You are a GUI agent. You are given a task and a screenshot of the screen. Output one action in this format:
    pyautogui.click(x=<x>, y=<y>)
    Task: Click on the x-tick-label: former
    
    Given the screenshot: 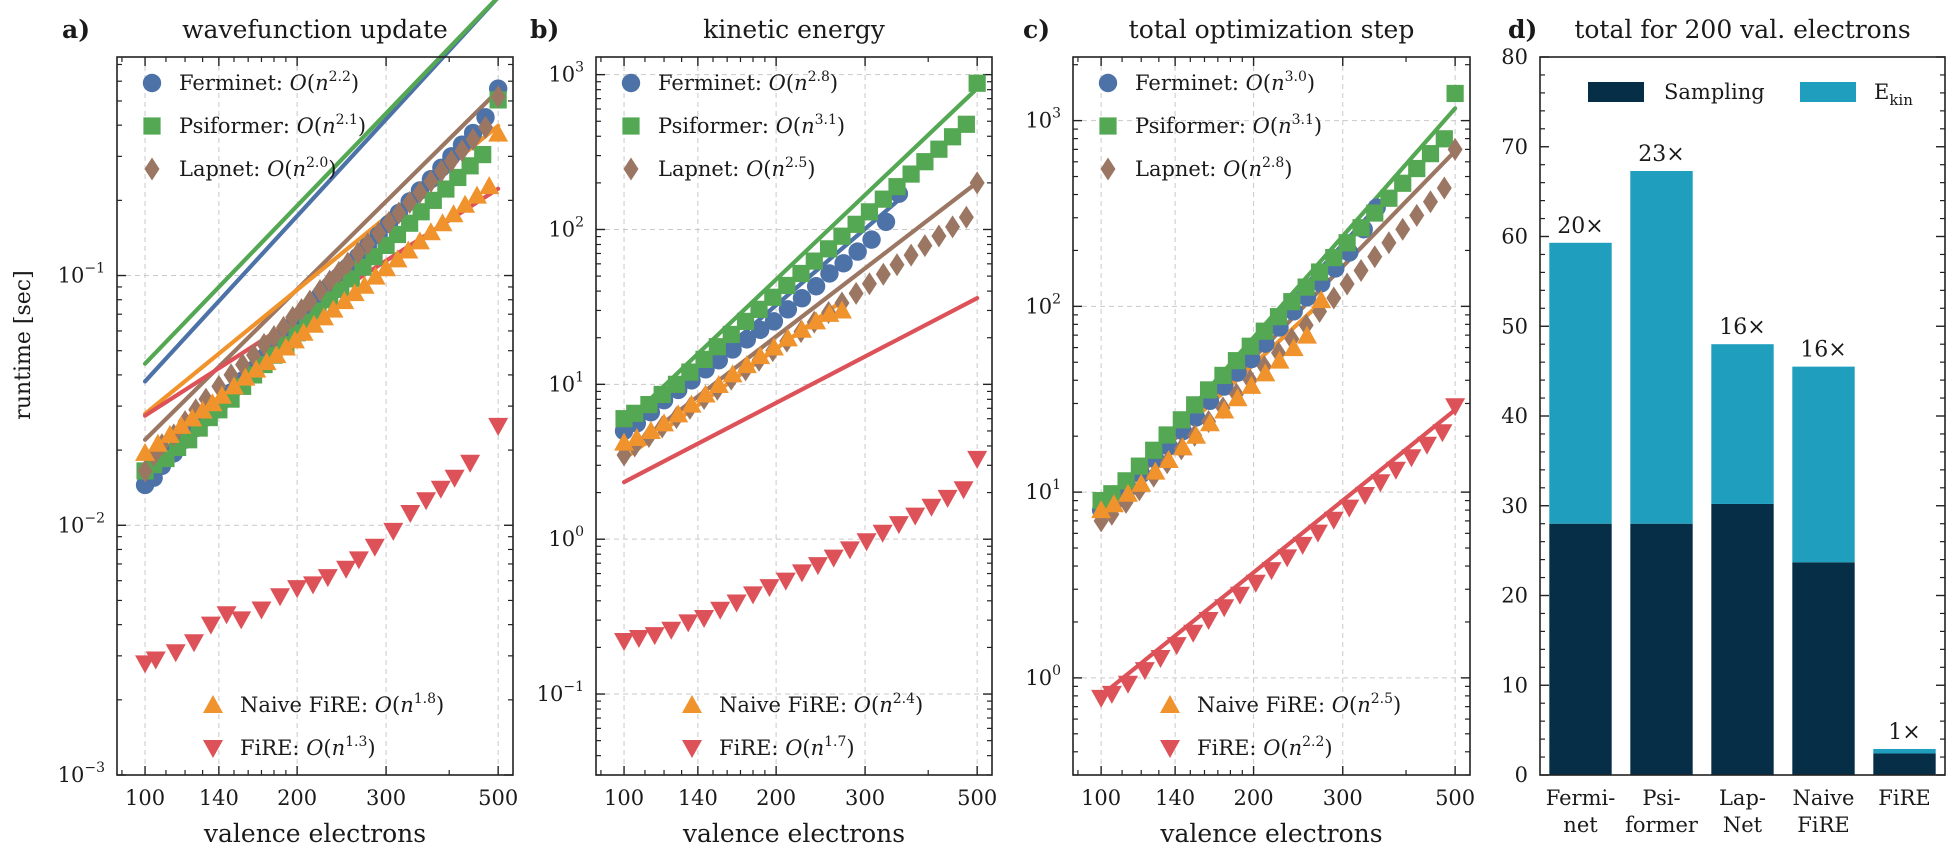 What is the action you would take?
    pyautogui.click(x=1662, y=825)
    